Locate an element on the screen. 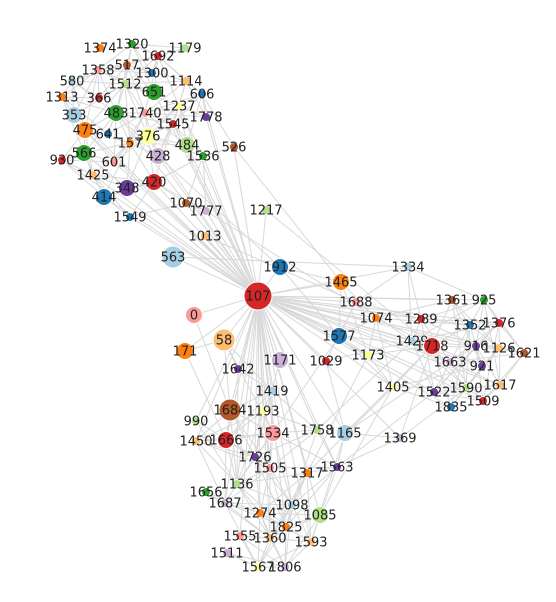 Image resolution: width=556 pixels, height=602 pixels. graph-node-1352: 1352 is located at coordinates (469, 326).